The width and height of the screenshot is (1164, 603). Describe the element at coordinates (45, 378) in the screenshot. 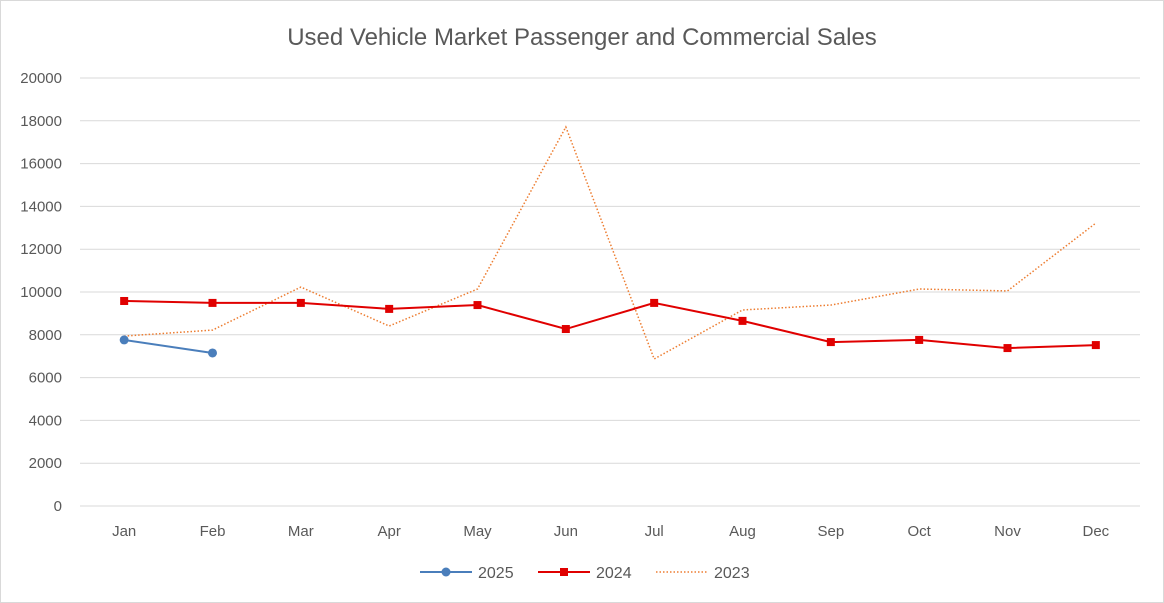

I see `y-tick-label: 6000` at that location.